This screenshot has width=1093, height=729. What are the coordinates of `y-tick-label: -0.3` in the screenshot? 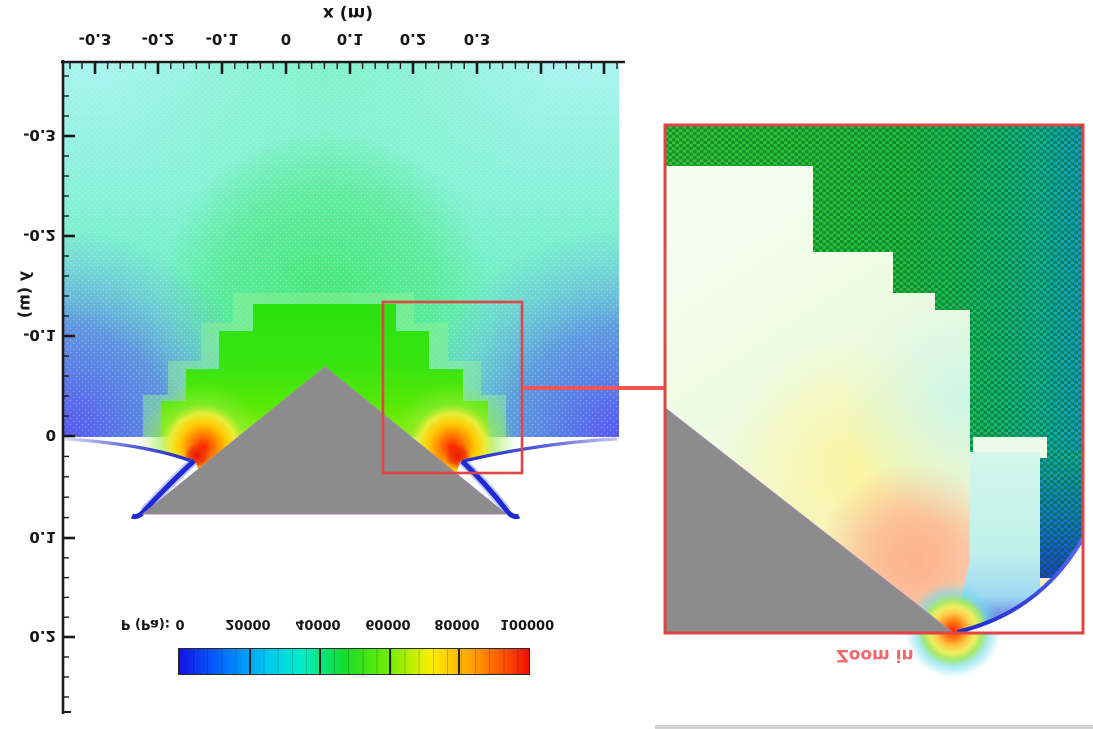 It's located at (39, 135).